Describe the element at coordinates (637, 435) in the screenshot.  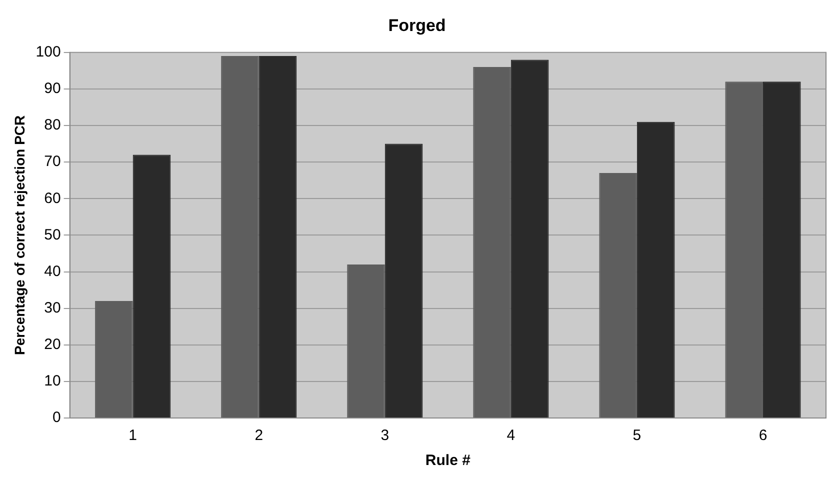
I see `x-tick-label: 5` at that location.